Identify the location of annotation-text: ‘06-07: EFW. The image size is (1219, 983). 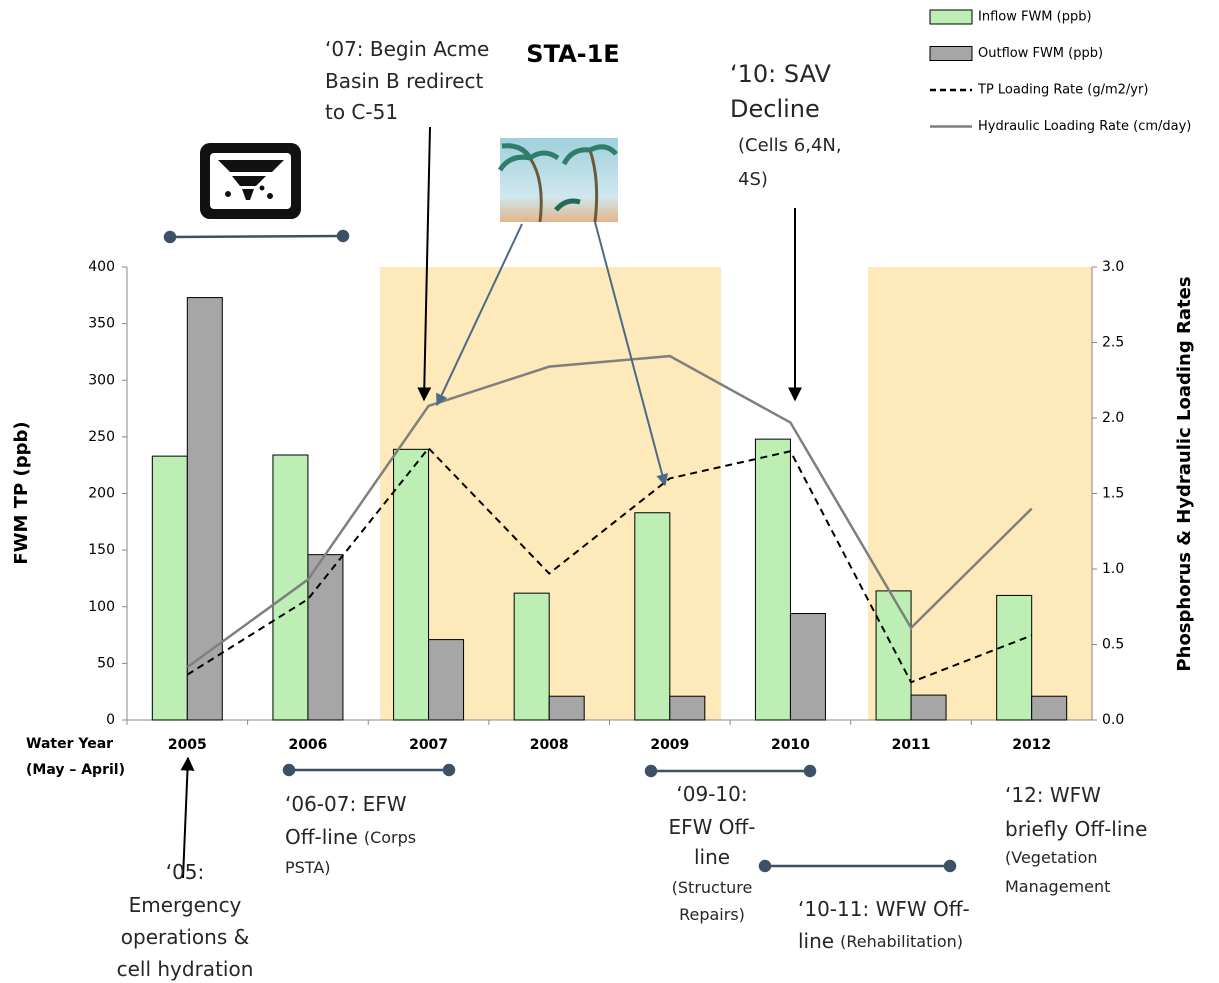
(346, 804).